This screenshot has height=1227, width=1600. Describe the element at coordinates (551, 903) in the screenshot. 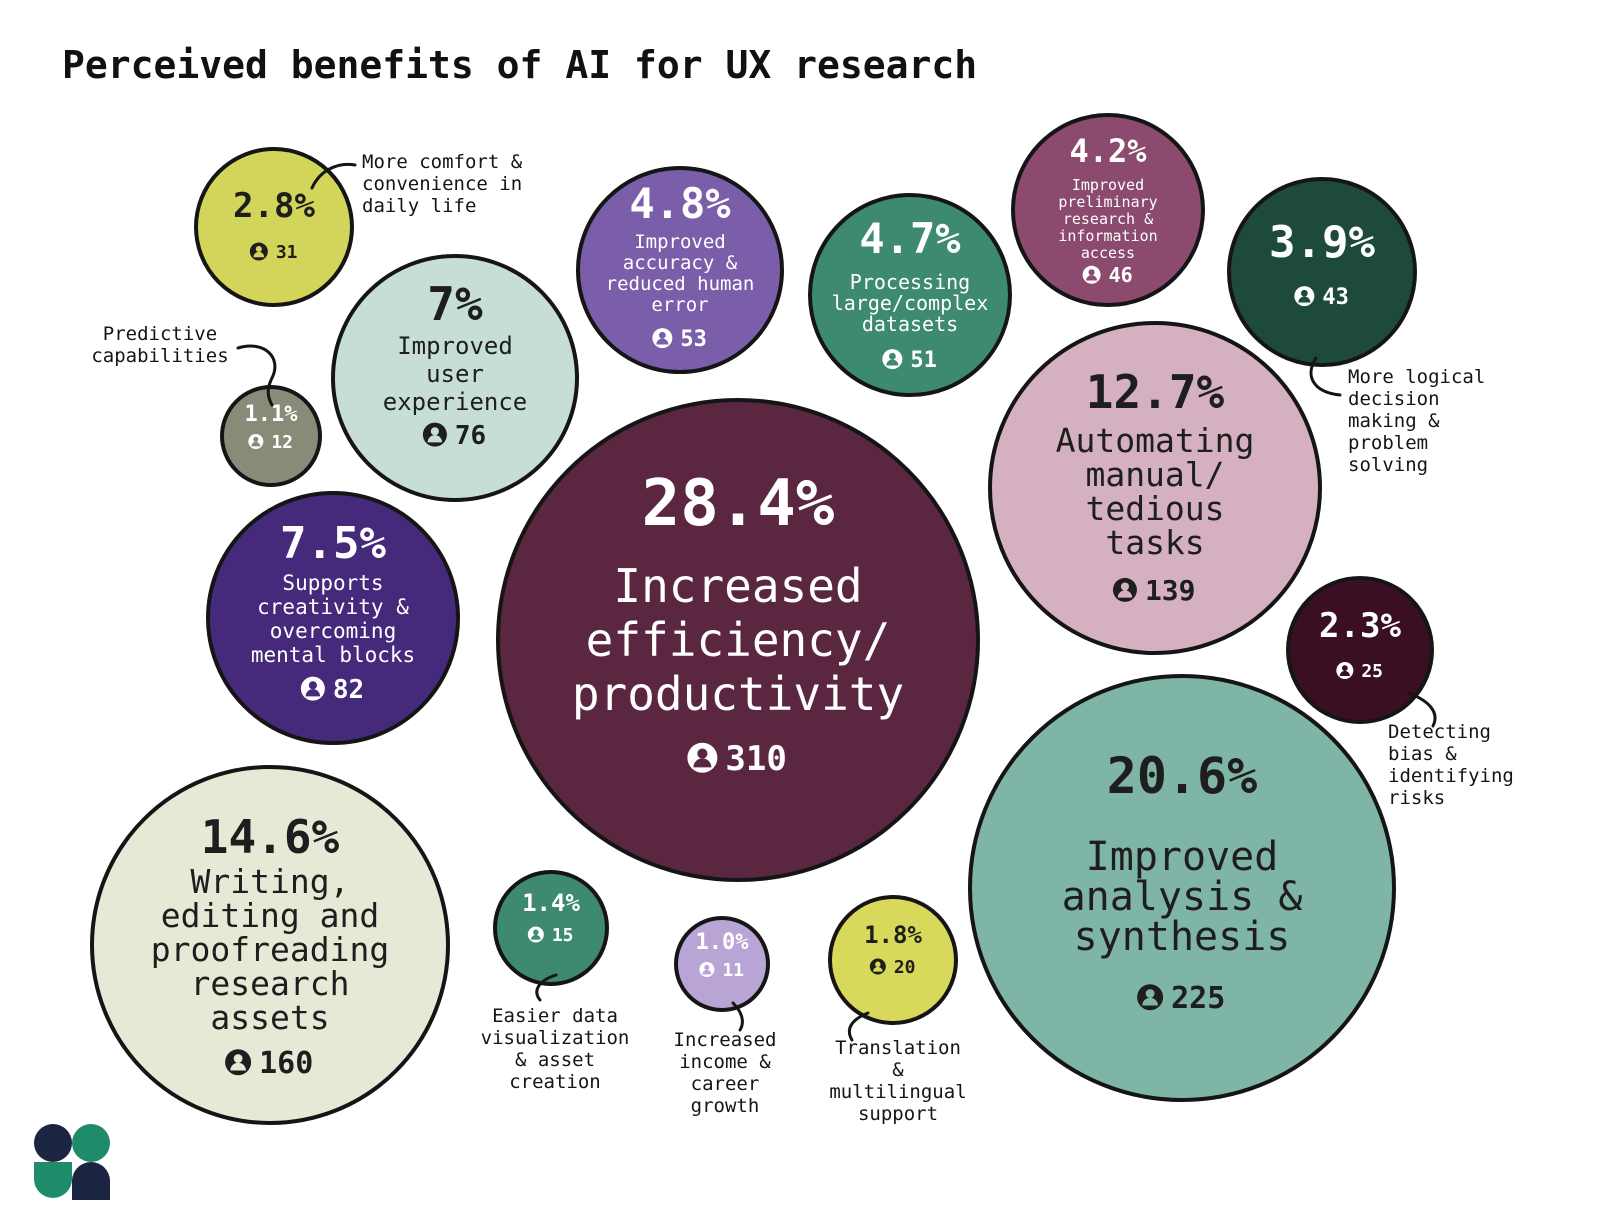

I see `bubble-percent: 1.4%` at that location.